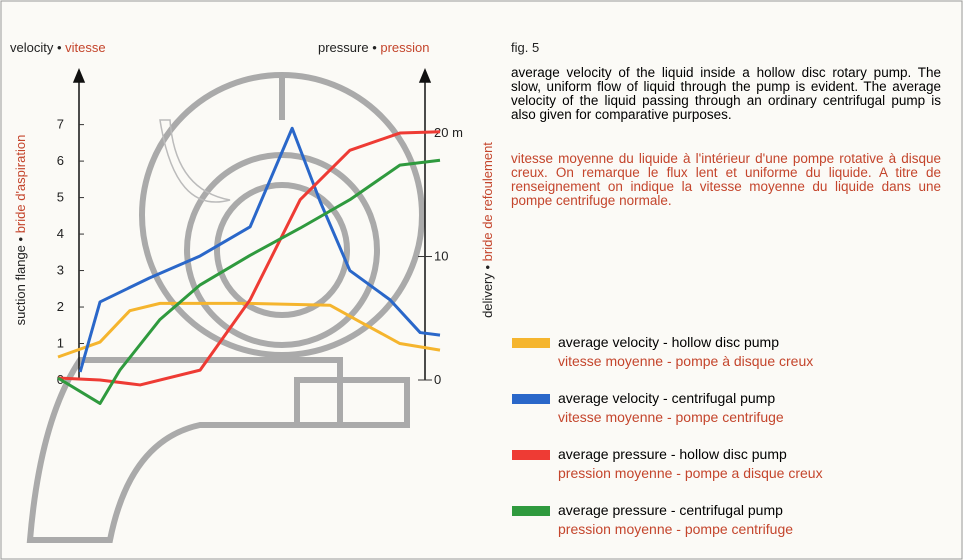  What do you see at coordinates (20, 184) in the screenshot?
I see `y-label-fr: bride d'aspiration` at bounding box center [20, 184].